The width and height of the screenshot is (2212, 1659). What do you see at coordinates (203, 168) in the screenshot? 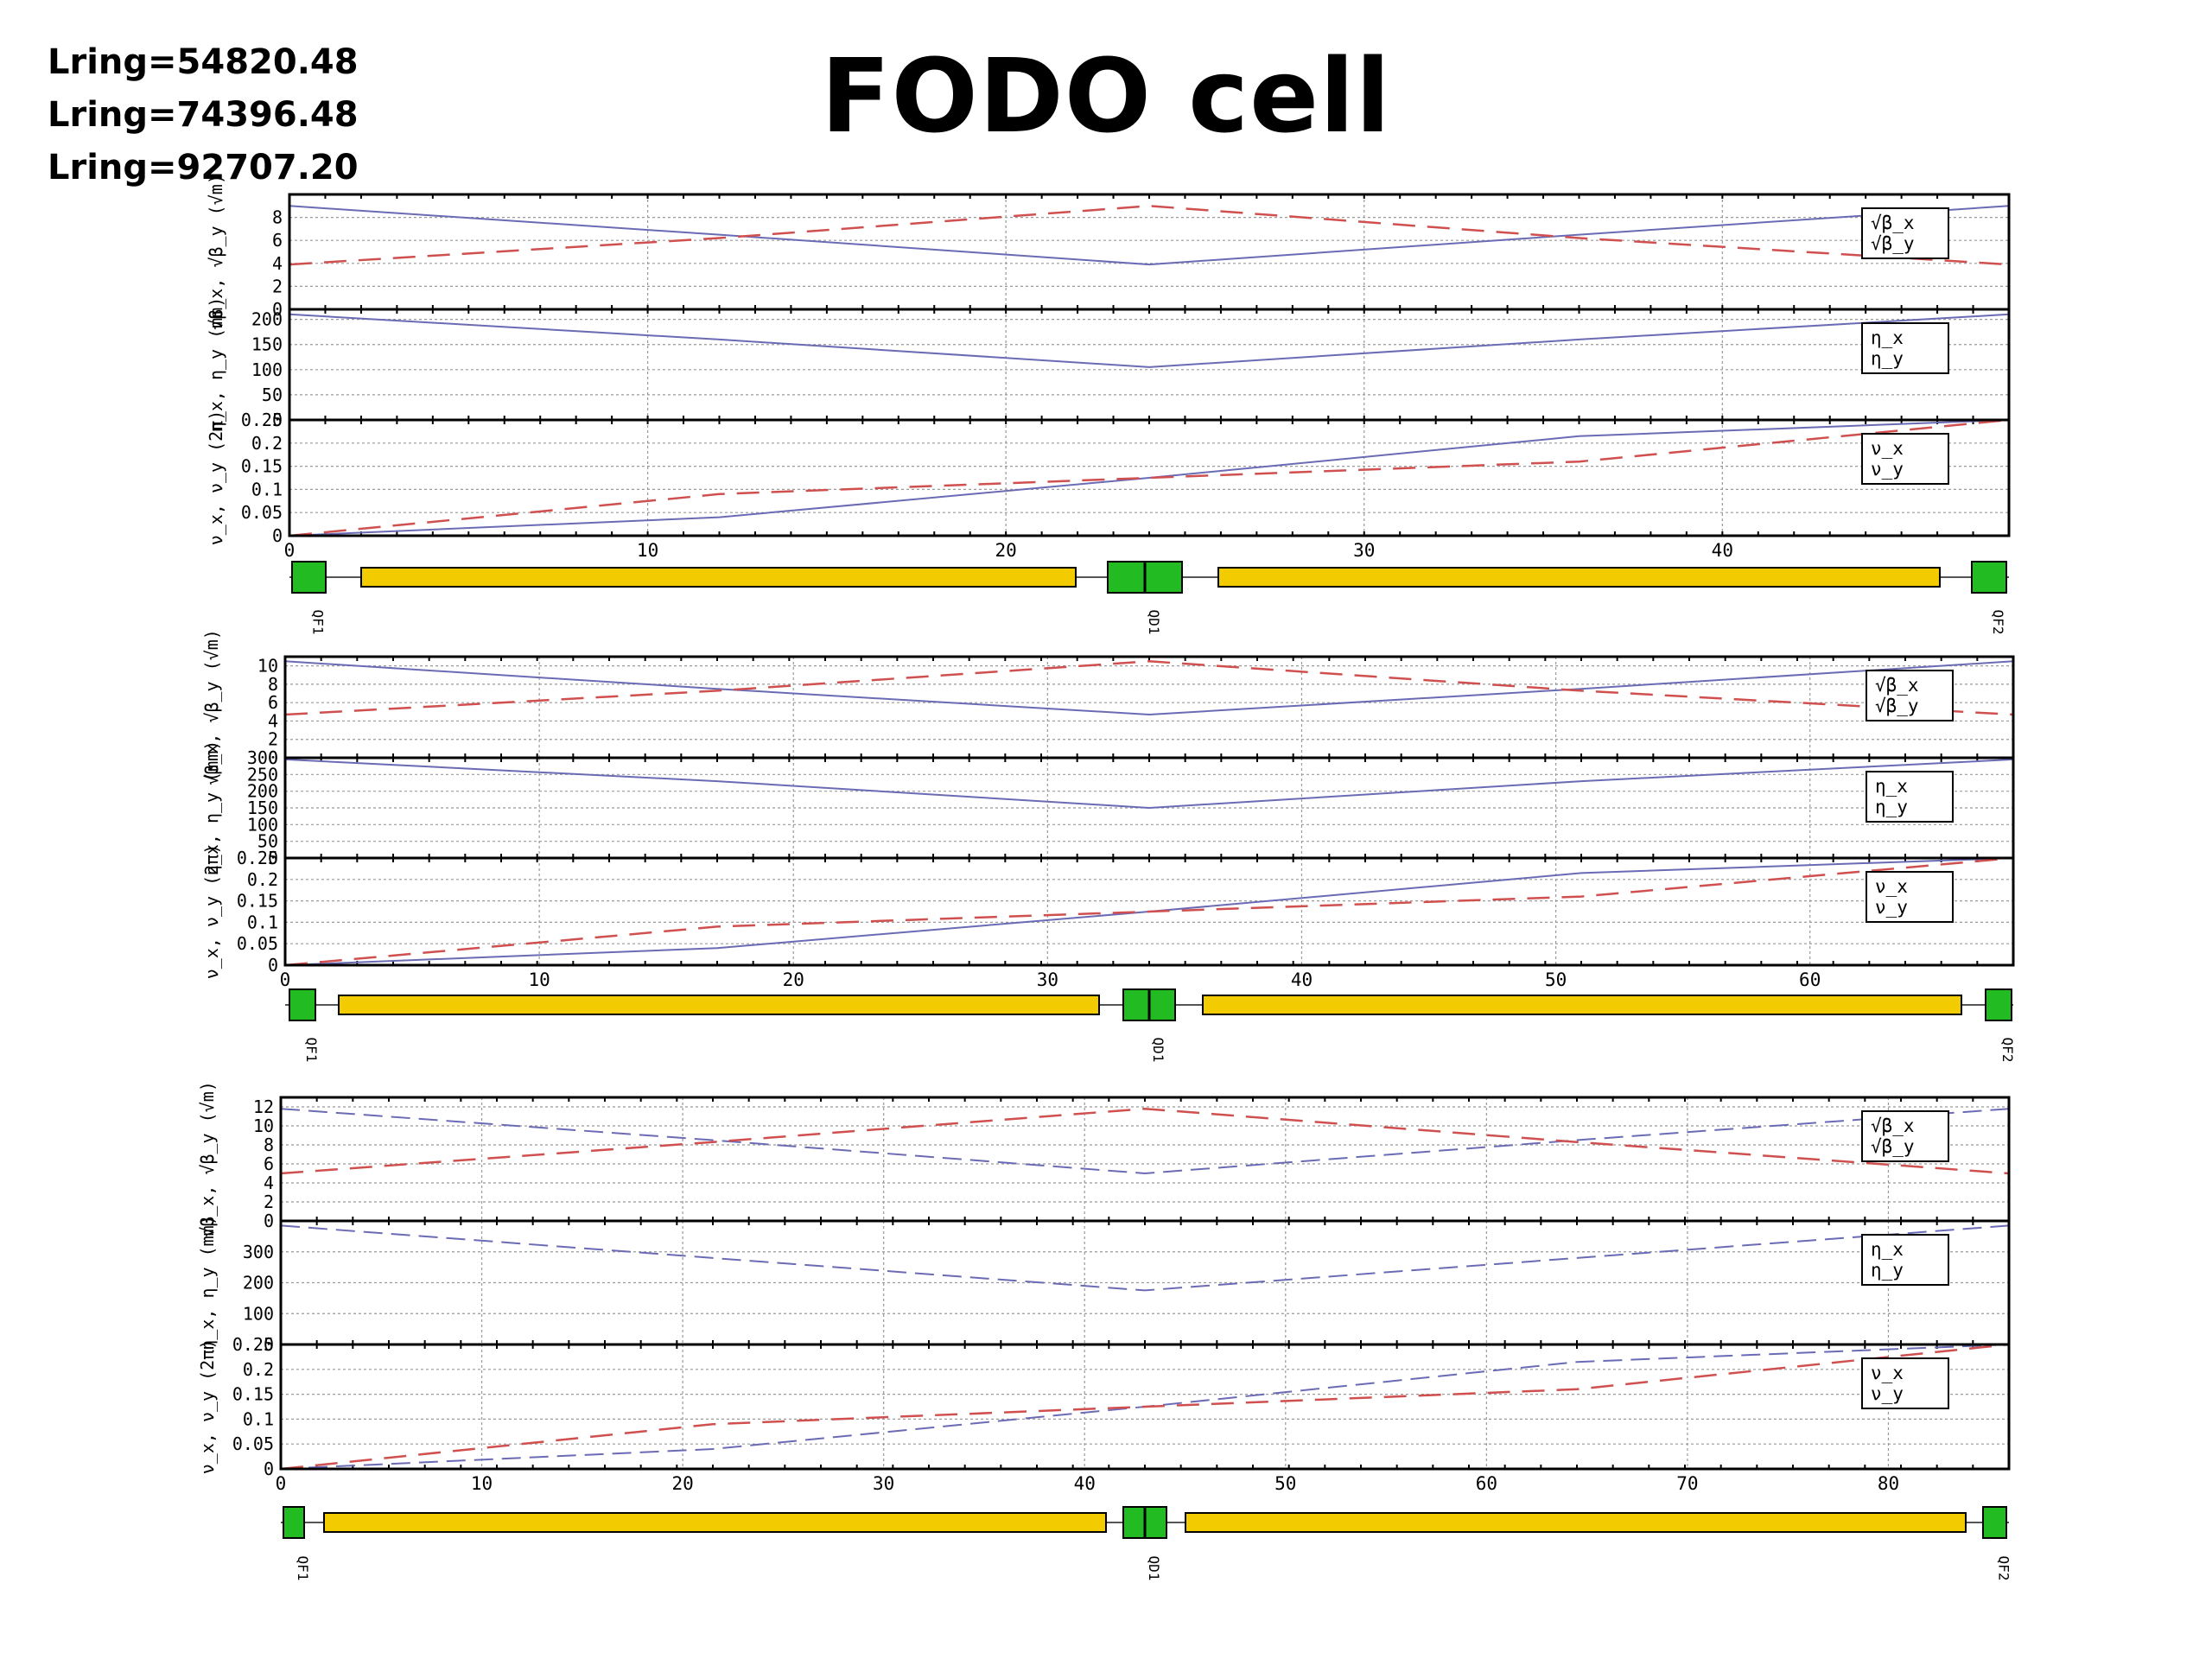
I see `lring-label: Lring=92707.20` at bounding box center [203, 168].